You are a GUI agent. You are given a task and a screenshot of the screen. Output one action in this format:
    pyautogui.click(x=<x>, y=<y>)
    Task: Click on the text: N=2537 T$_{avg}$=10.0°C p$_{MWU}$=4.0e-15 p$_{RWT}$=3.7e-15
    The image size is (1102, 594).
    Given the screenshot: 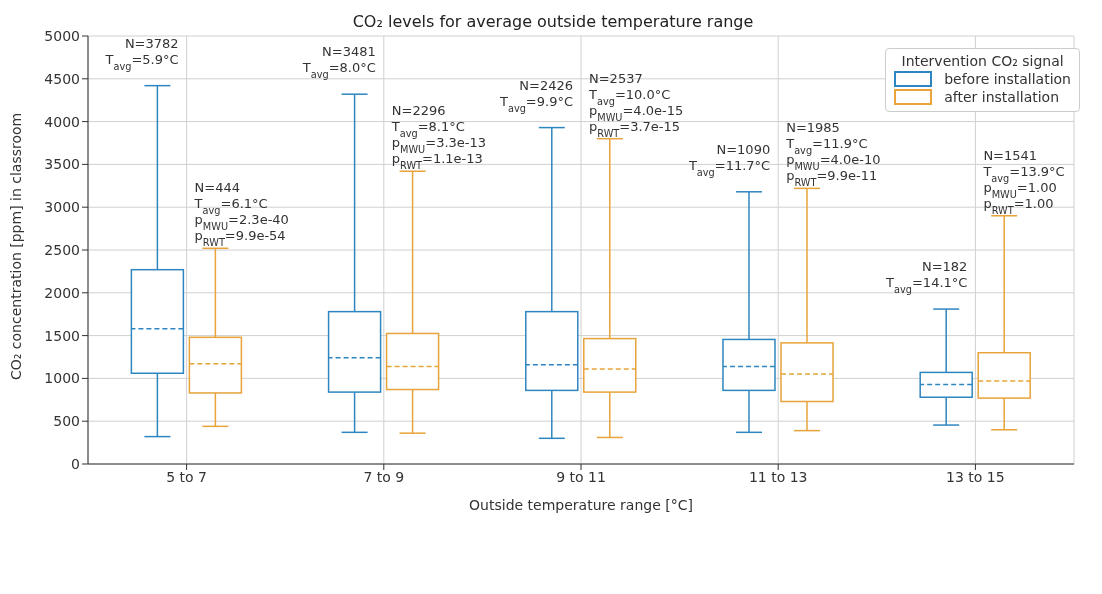 What is the action you would take?
    pyautogui.click(x=636, y=104)
    